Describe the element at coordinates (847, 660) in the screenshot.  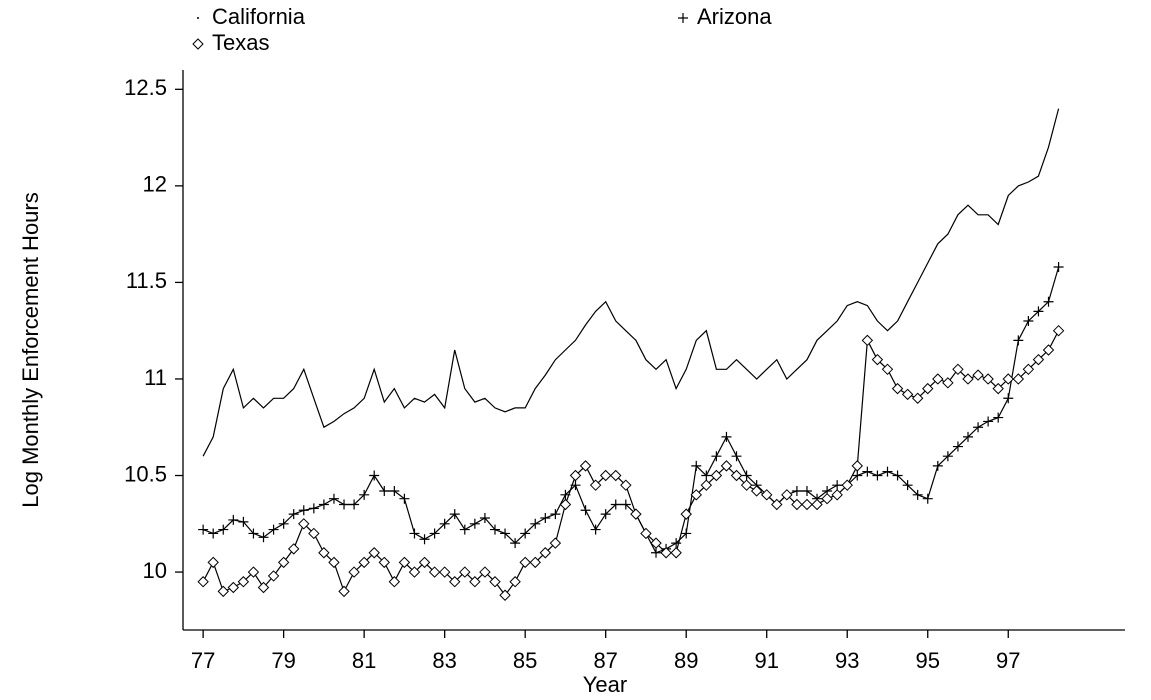
I see `x-tick-label: 93` at that location.